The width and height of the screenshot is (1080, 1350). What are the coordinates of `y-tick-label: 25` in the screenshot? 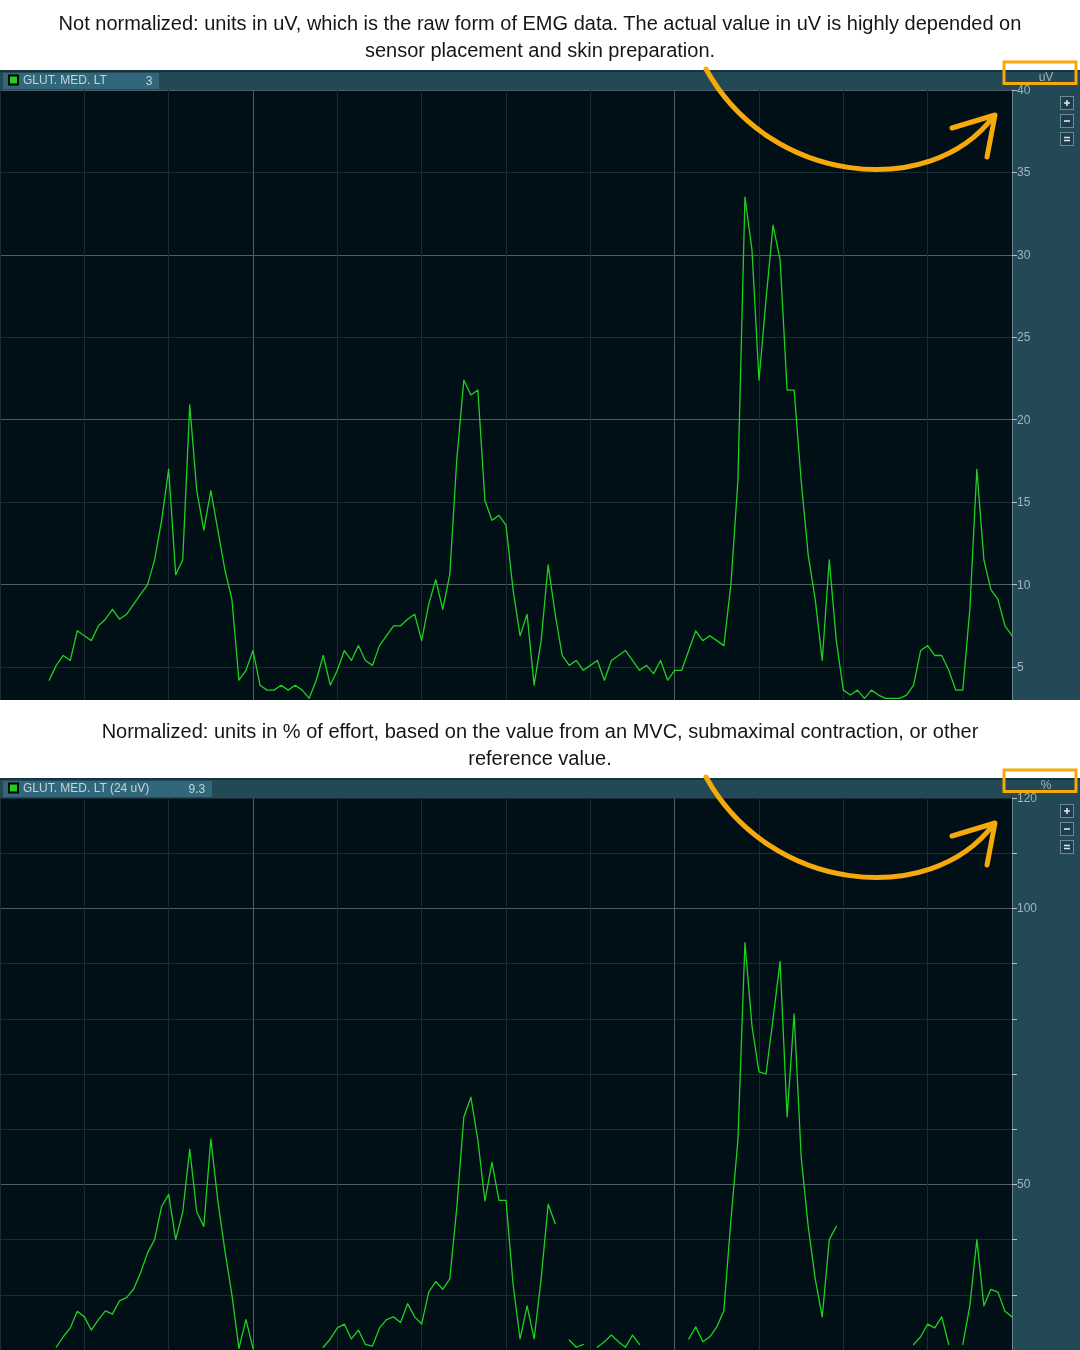 It's located at (1024, 337).